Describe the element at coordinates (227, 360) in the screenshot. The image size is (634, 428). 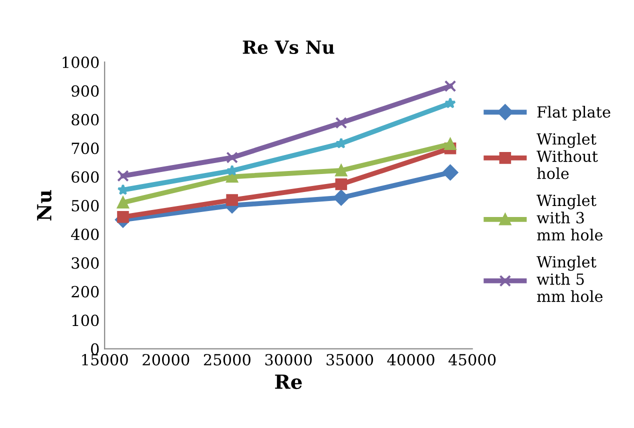
I see `x-tick-label: 25000` at that location.